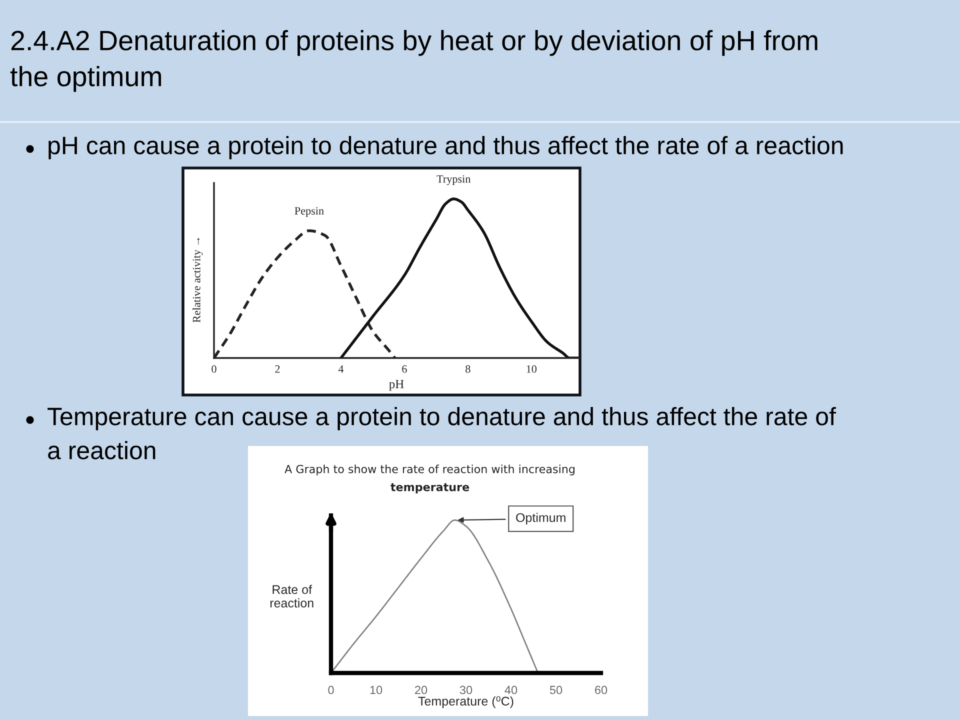 Image resolution: width=960 pixels, height=720 pixels. Describe the element at coordinates (404, 369) in the screenshot. I see `x-tick-label: 6` at that location.